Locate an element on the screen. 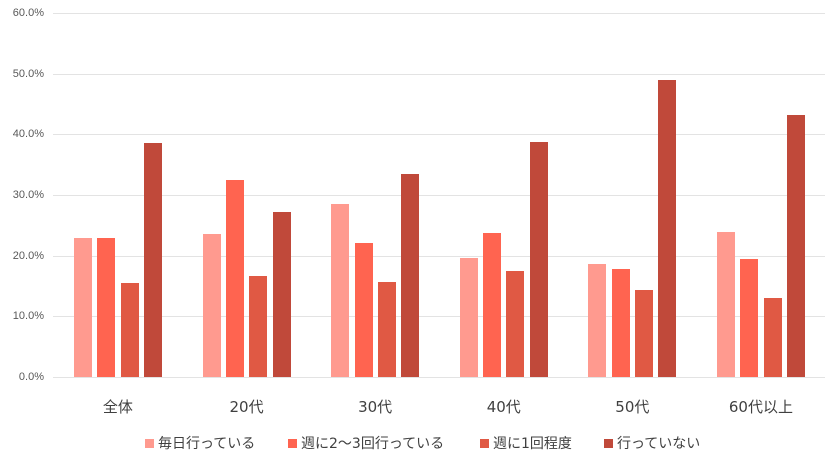 The height and width of the screenshot is (469, 840). y-tick-label: 30.0% is located at coordinates (28, 195).